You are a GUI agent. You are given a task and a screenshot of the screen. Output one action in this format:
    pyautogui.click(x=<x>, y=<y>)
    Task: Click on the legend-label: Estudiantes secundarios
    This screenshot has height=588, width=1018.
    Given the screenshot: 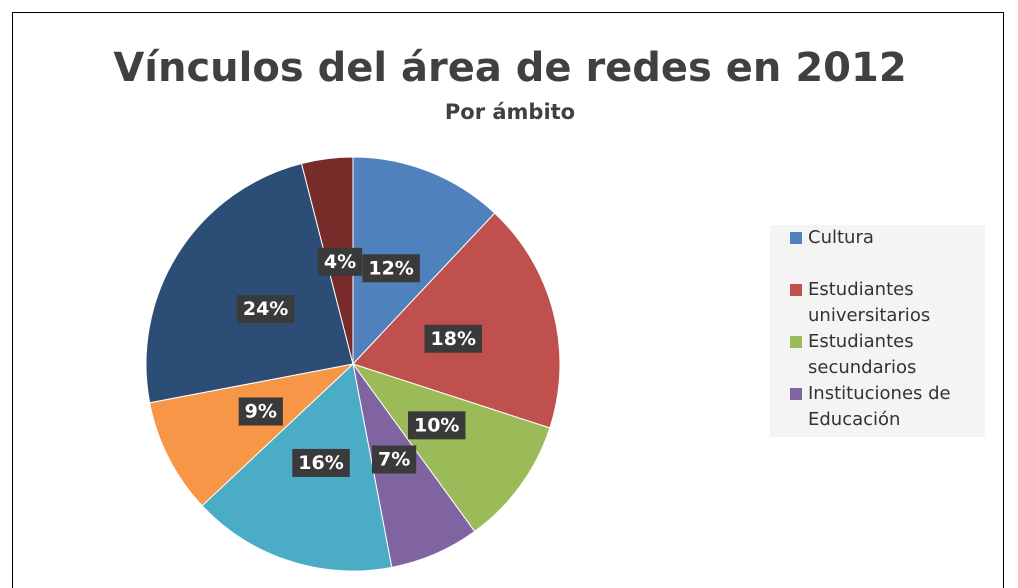 What is the action you would take?
    pyautogui.click(x=862, y=354)
    